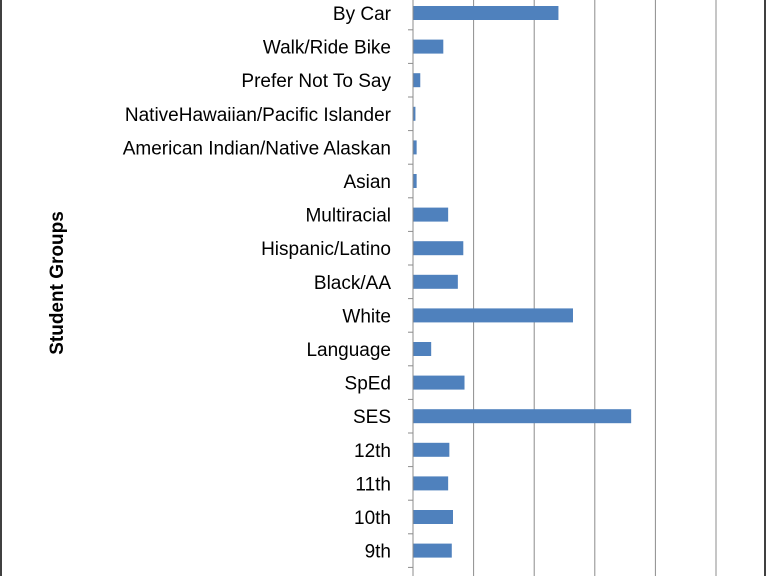 This screenshot has width=768, height=576. Describe the element at coordinates (57, 283) in the screenshot. I see `y-axis-title: Student Groups` at that location.